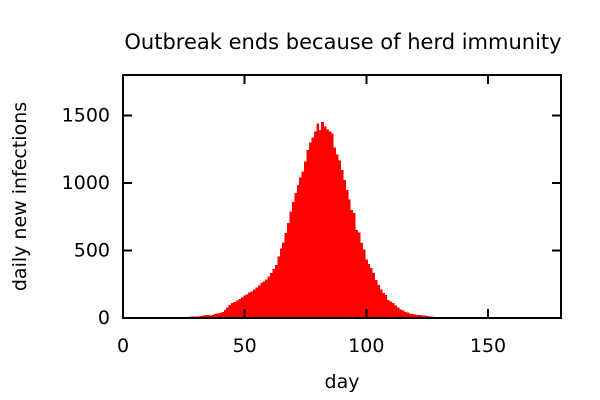 Image resolution: width=600 pixels, height=400 pixels. Describe the element at coordinates (92, 251) in the screenshot. I see `y-tick-label: 500` at that location.